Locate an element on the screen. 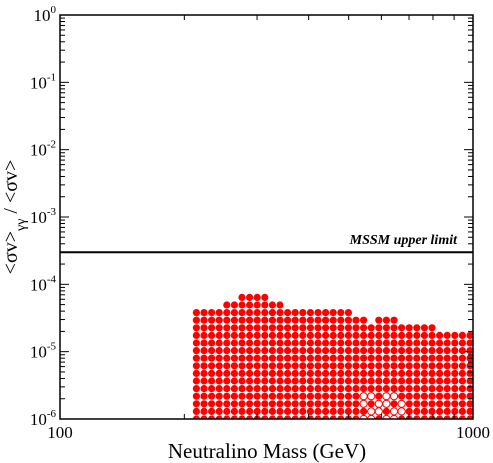 Image resolution: width=493 pixels, height=463 pixels. x-axis-label: Neutralino Mass (GeV) is located at coordinates (267, 451).